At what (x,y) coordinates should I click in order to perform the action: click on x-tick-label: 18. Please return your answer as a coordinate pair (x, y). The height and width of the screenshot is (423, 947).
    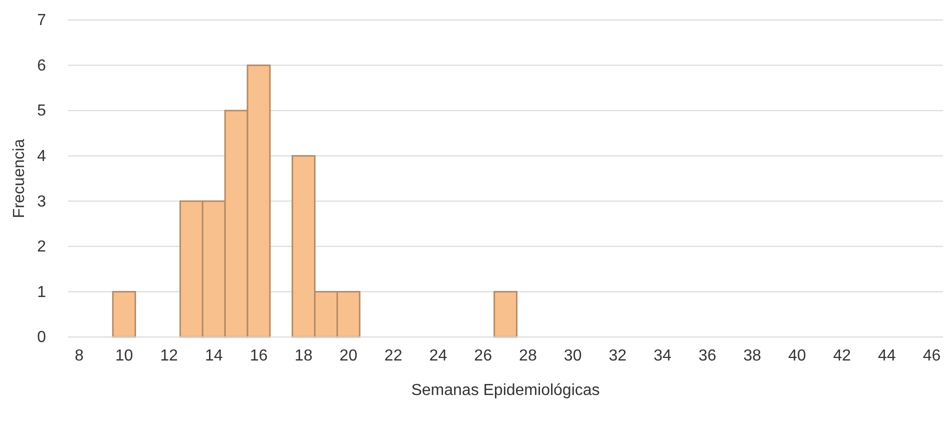
    Looking at the image, I should click on (303, 355).